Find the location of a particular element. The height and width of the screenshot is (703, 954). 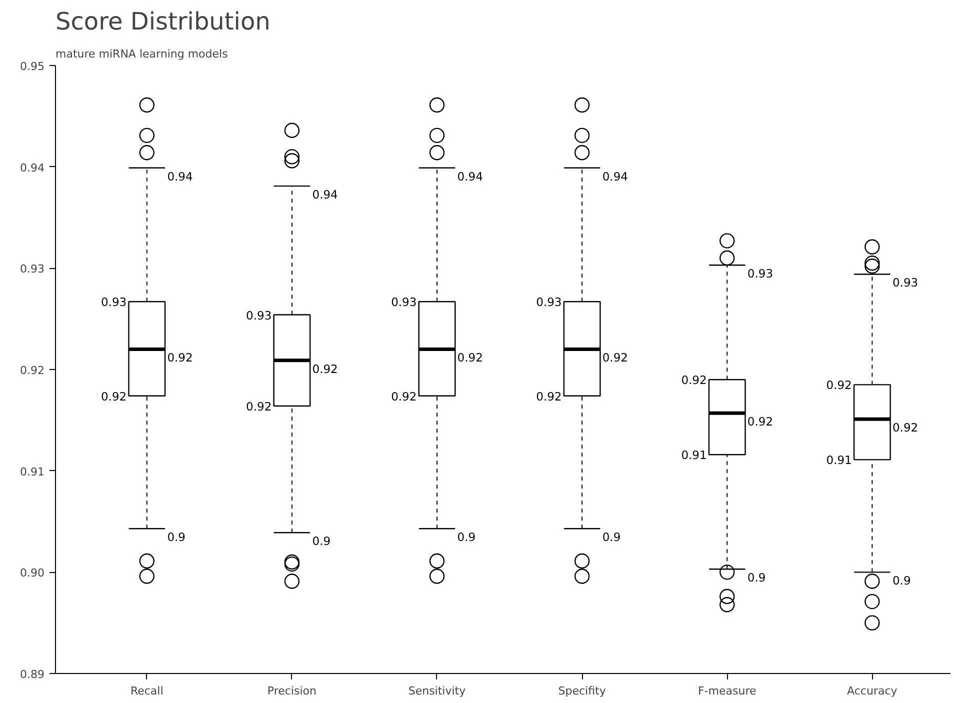

chart-subtitle: mature miRNA learning models is located at coordinates (142, 54).